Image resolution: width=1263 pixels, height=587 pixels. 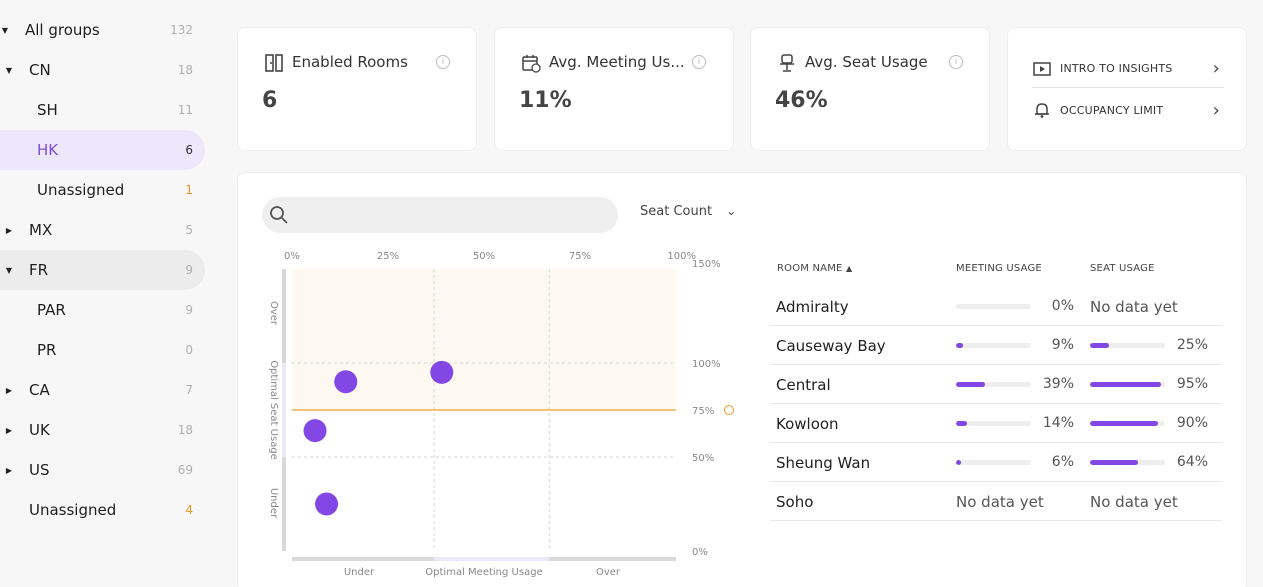 I want to click on sidebar-item-us: ▶ US 69, so click(x=102, y=470).